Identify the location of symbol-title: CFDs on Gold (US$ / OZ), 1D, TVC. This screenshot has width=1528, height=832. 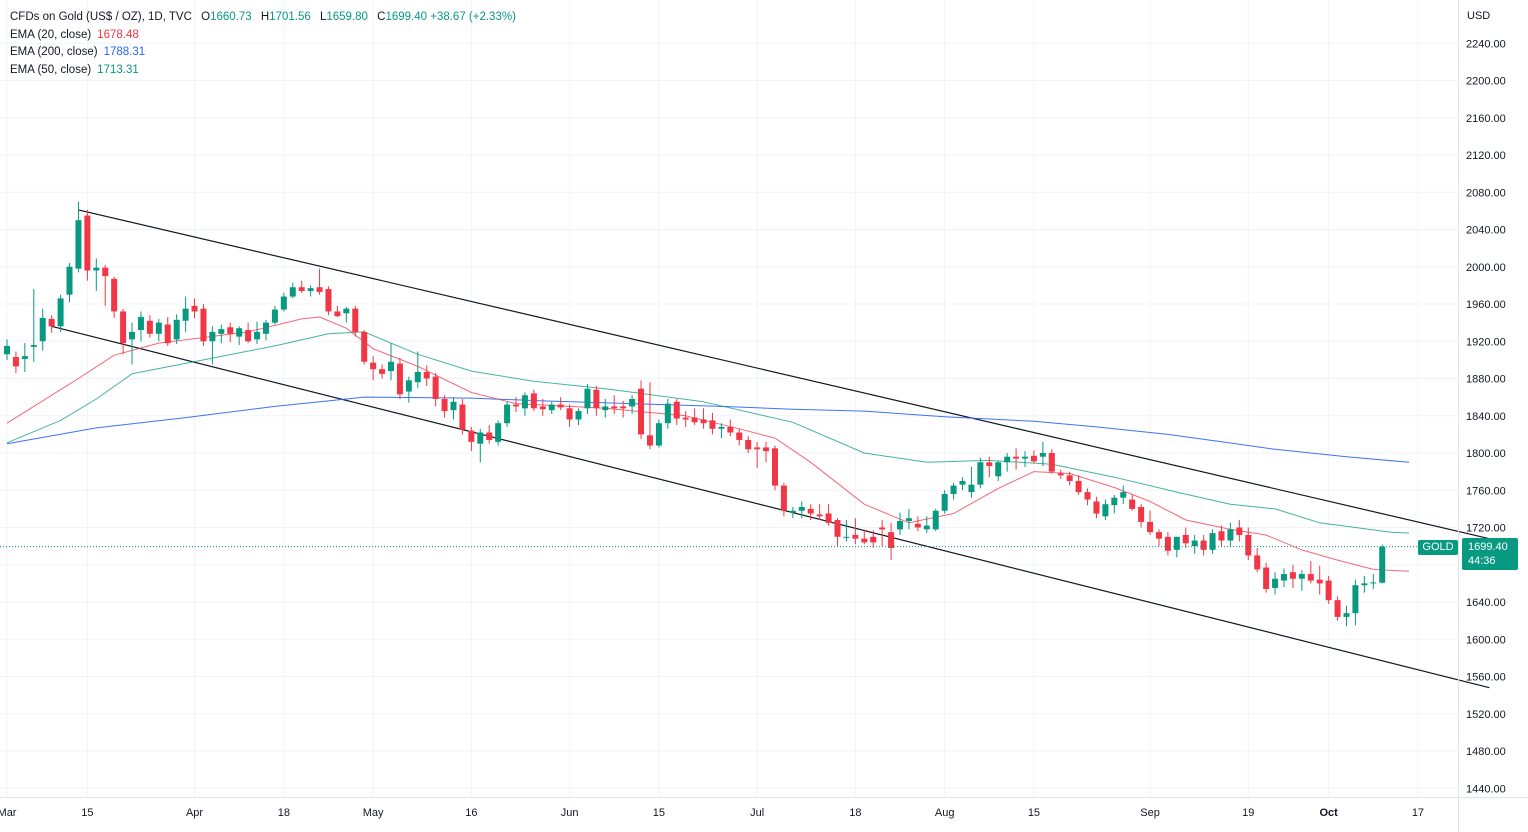
(101, 17).